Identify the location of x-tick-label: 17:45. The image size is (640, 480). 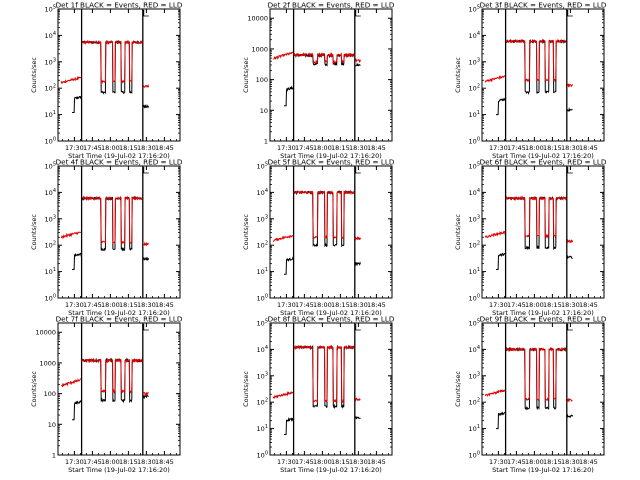
(92, 305).